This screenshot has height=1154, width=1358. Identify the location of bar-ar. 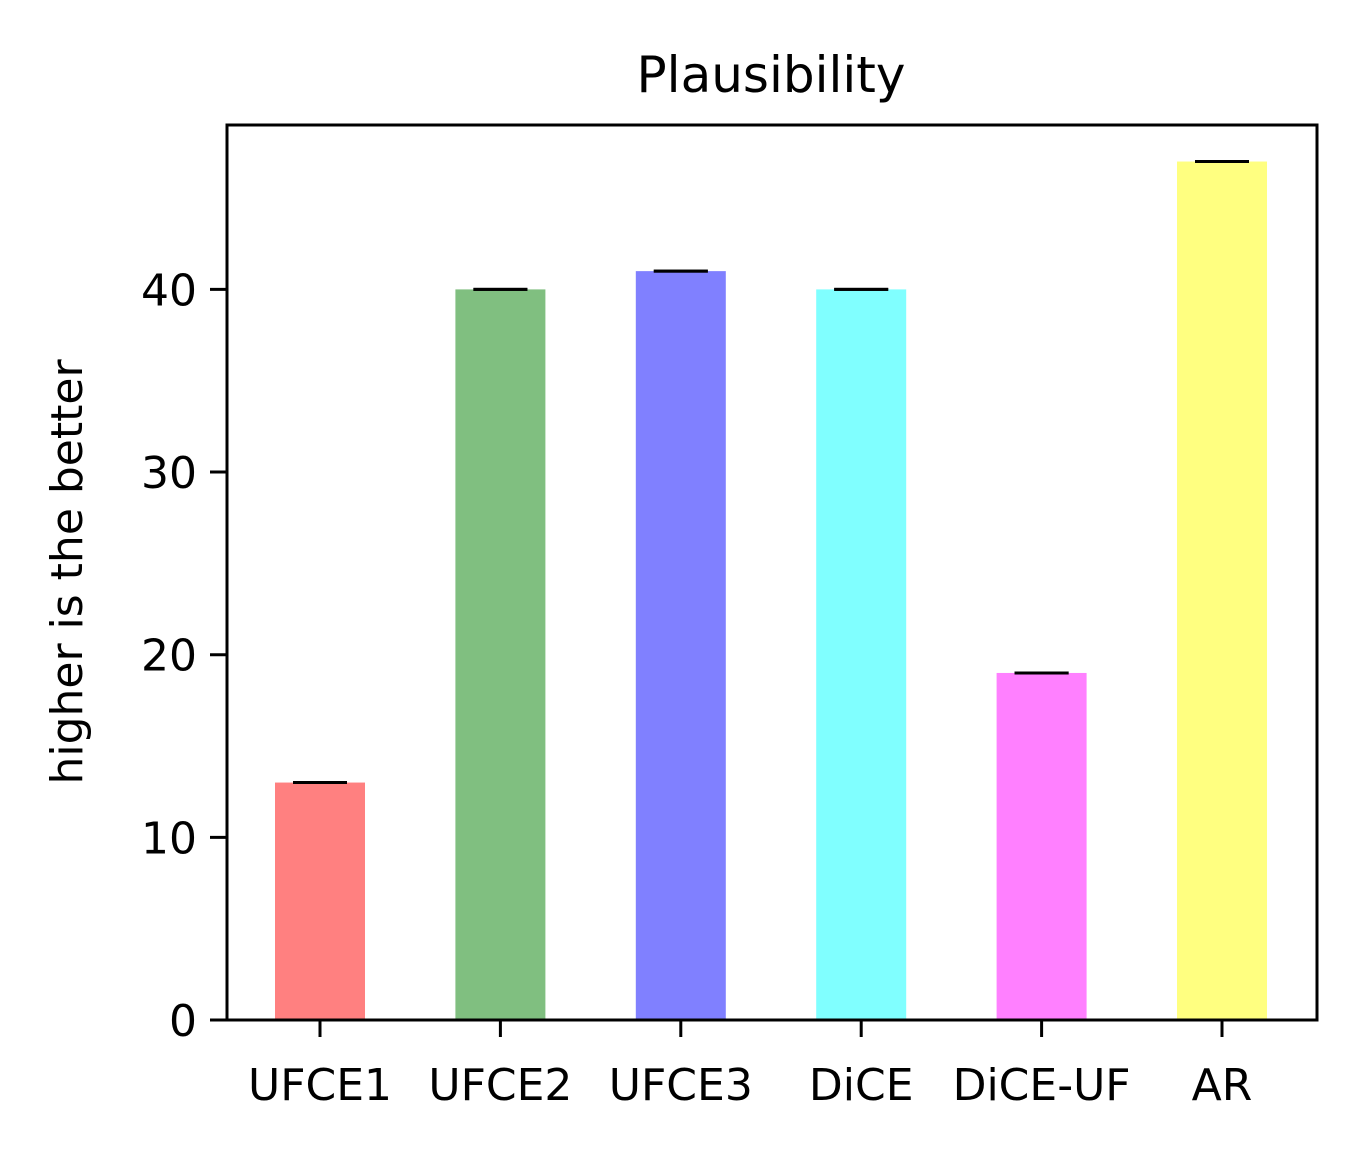
(1222, 590).